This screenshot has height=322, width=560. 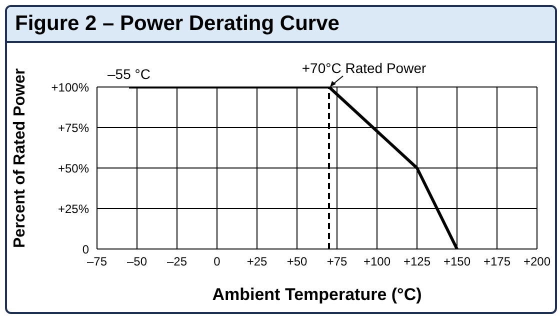 I want to click on x-tick-label: +100, so click(x=377, y=261).